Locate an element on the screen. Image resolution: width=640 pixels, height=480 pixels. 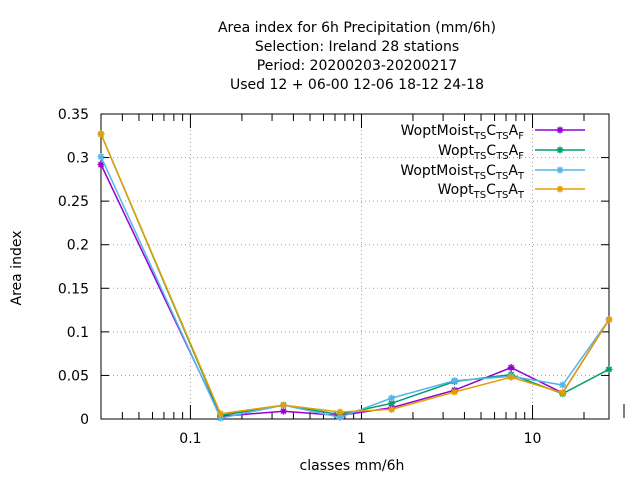
legend-entry: WoptMoistTSCTSAF is located at coordinates (493, 132).